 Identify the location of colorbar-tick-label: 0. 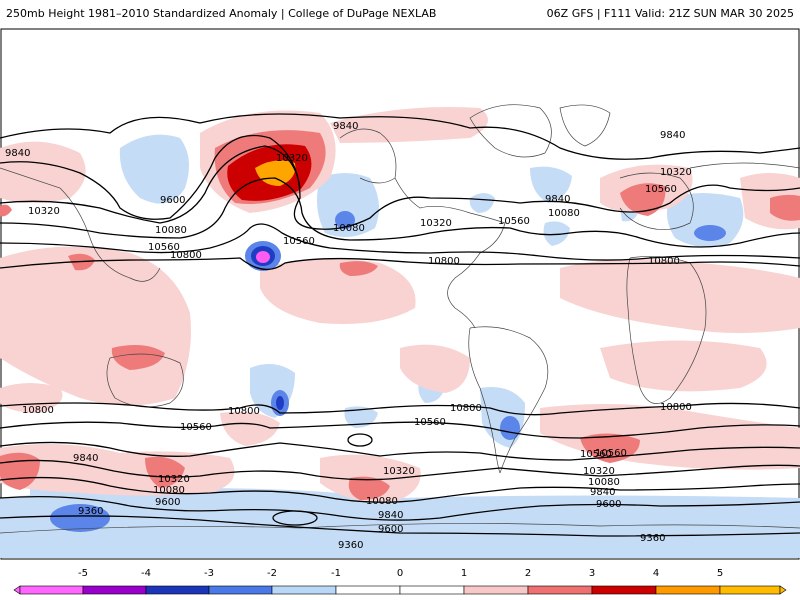
(400, 573).